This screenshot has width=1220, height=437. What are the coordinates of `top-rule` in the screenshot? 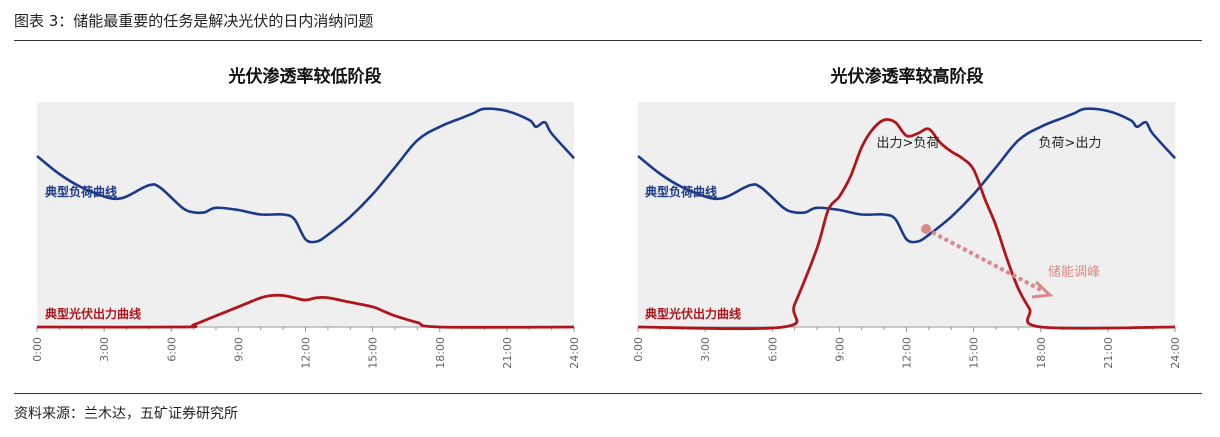 It's located at (608, 40).